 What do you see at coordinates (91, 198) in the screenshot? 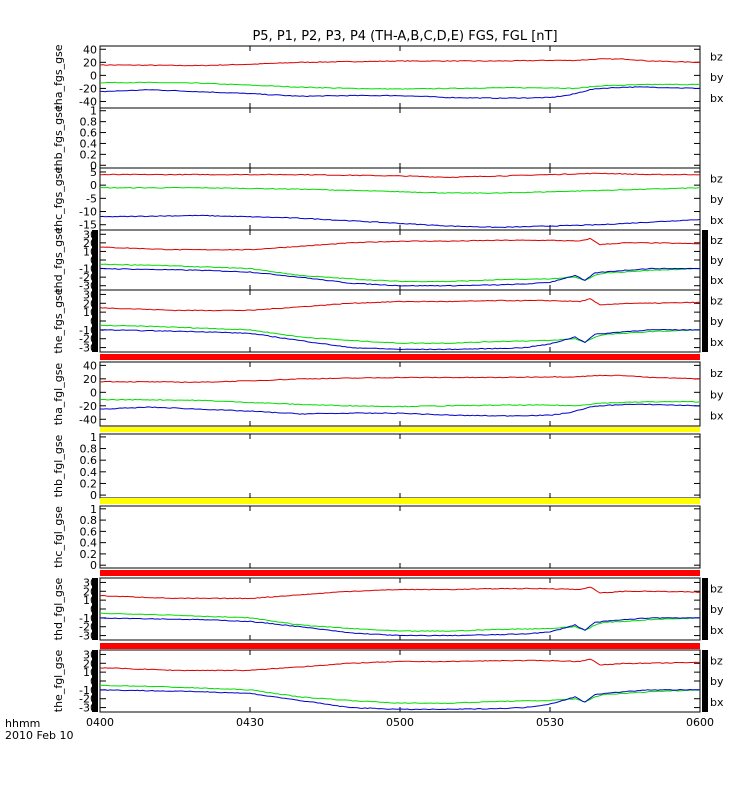
I see `y-tick-label: -5` at bounding box center [91, 198].